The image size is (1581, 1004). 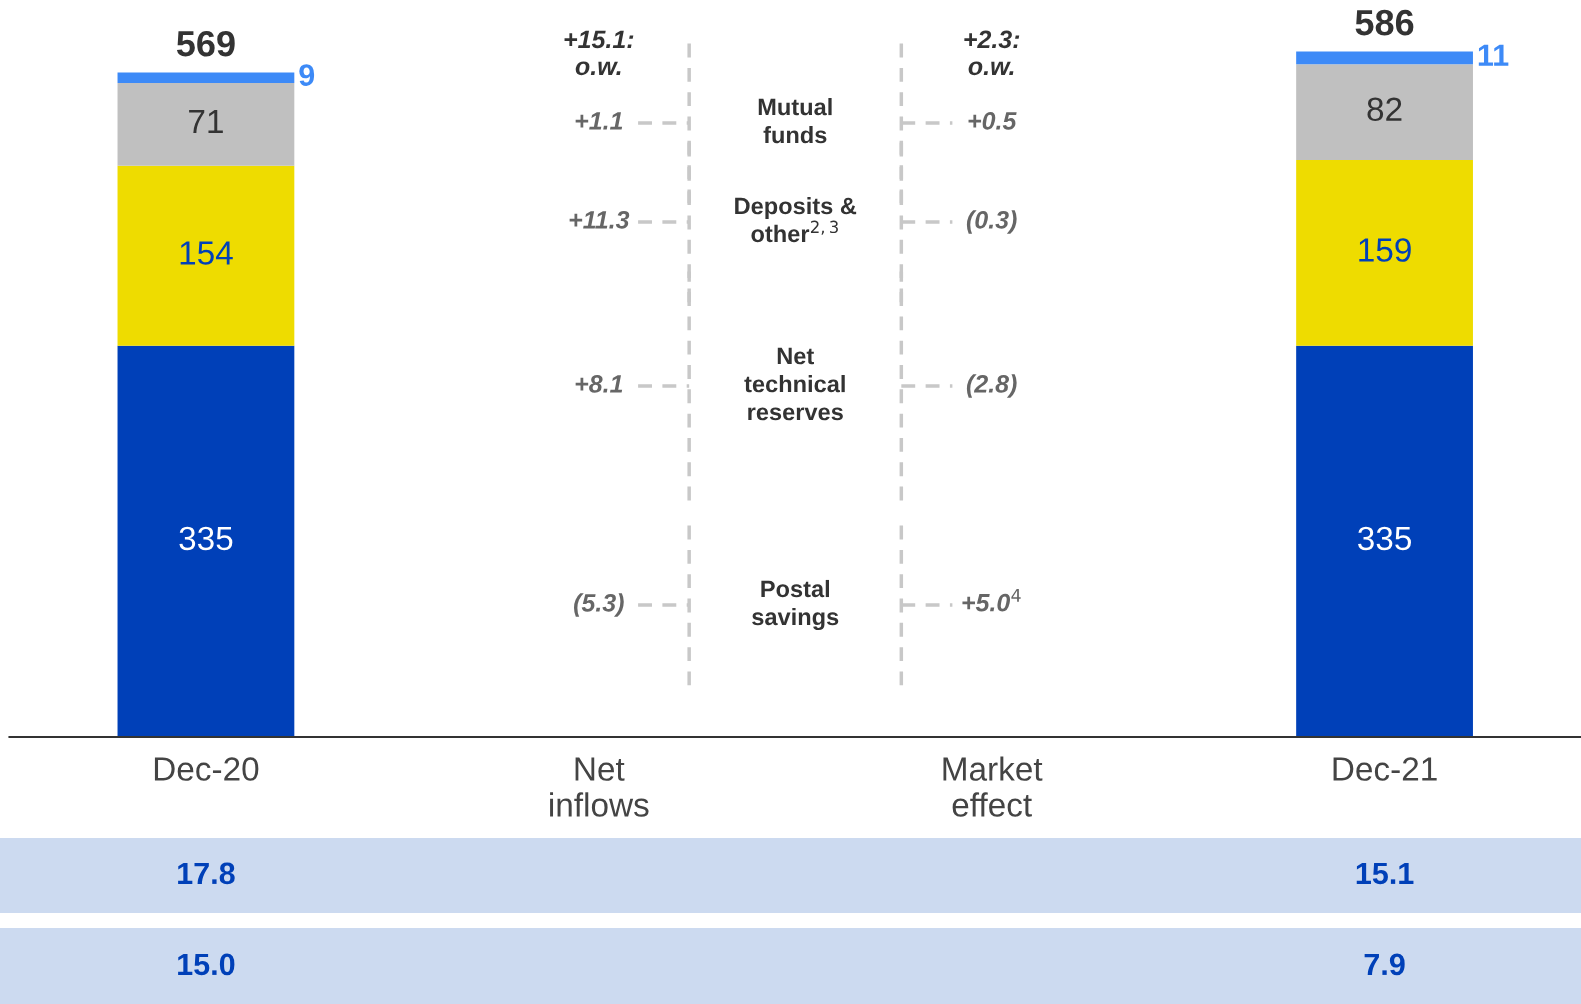 What do you see at coordinates (206, 253) in the screenshot?
I see `data-label: 154` at bounding box center [206, 253].